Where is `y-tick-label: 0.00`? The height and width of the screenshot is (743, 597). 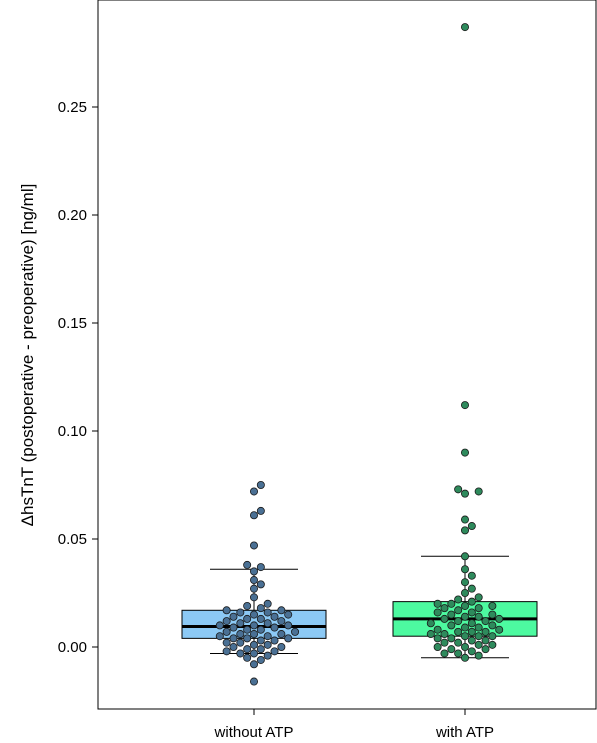
y-tick-label: 0.00 is located at coordinates (72, 647).